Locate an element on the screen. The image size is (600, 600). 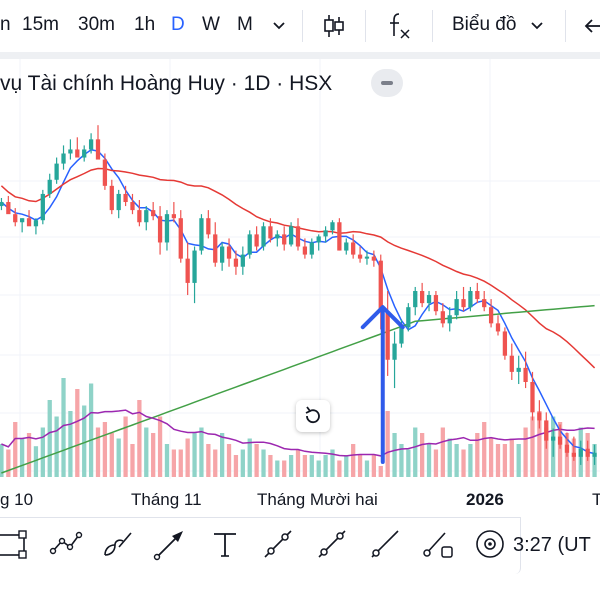
toolbar-divider is located at coordinates (302, 26).